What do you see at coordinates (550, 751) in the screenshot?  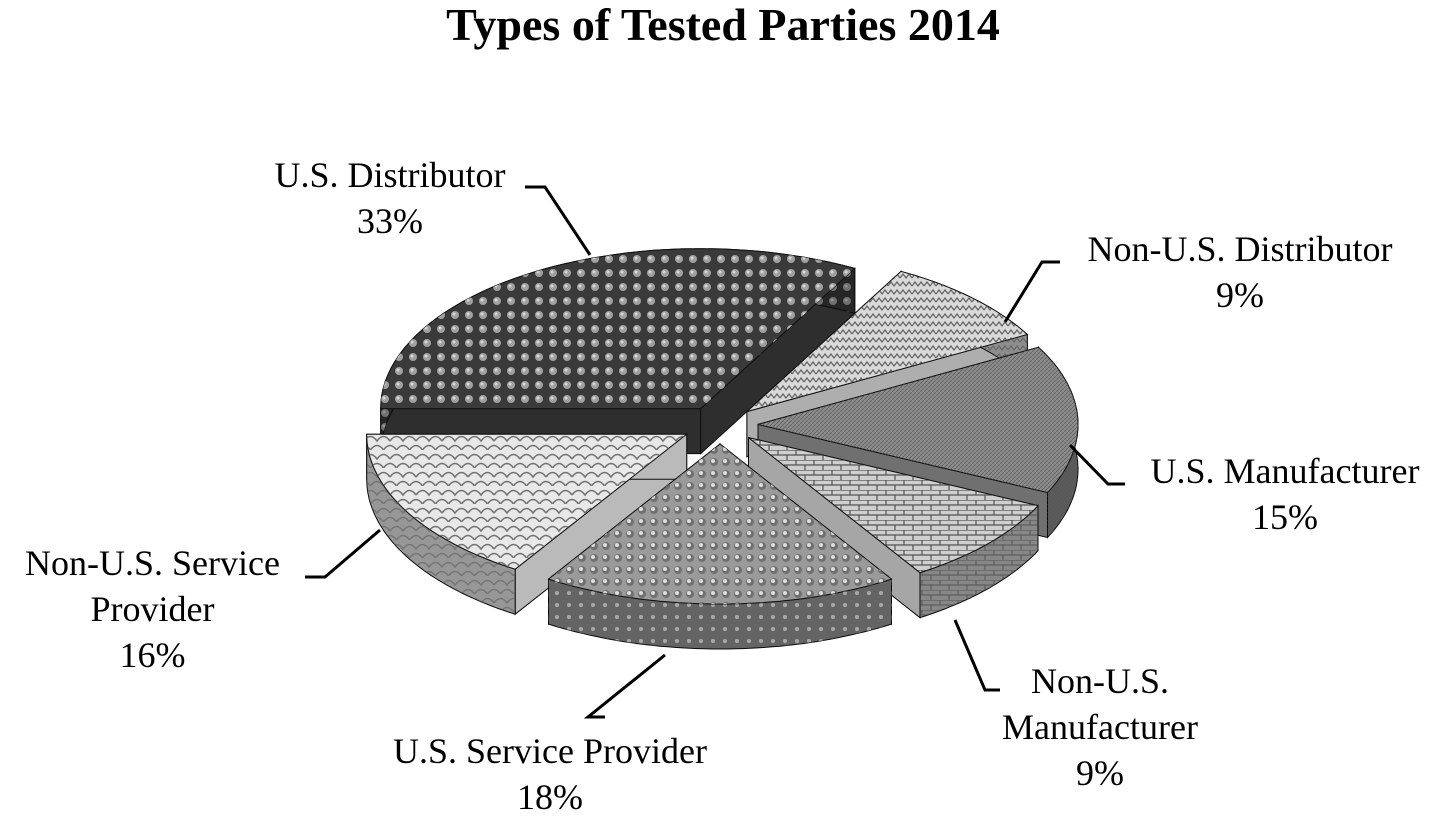 I see `category-label: U.S. Service Provider` at bounding box center [550, 751].